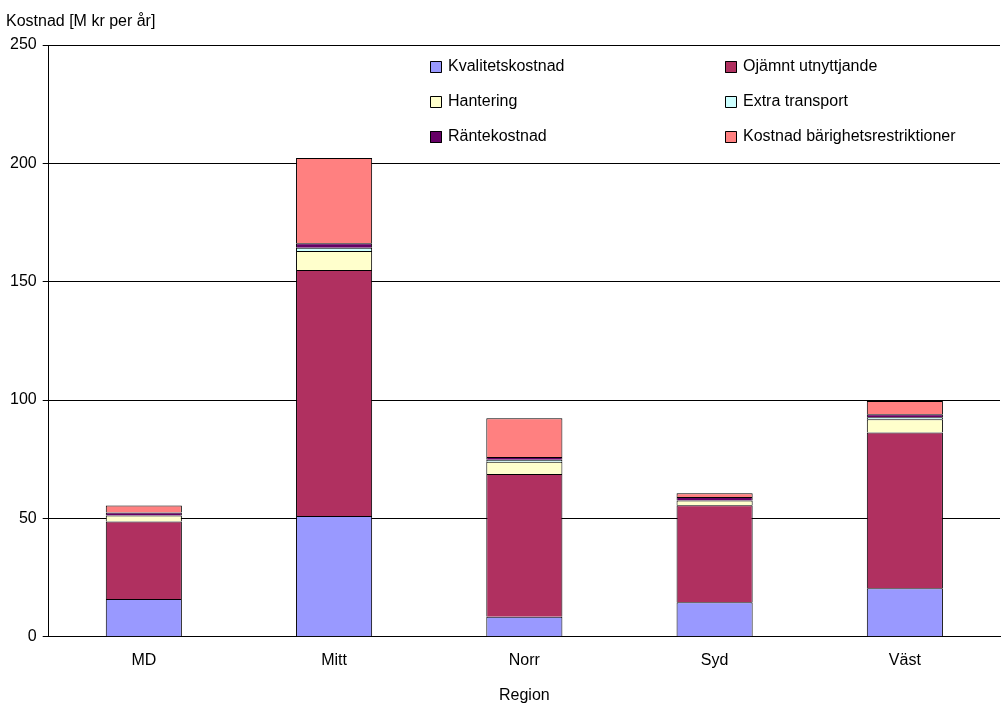 This screenshot has width=1001, height=708. Describe the element at coordinates (483, 101) in the screenshot. I see `legend-label: Hantering` at that location.